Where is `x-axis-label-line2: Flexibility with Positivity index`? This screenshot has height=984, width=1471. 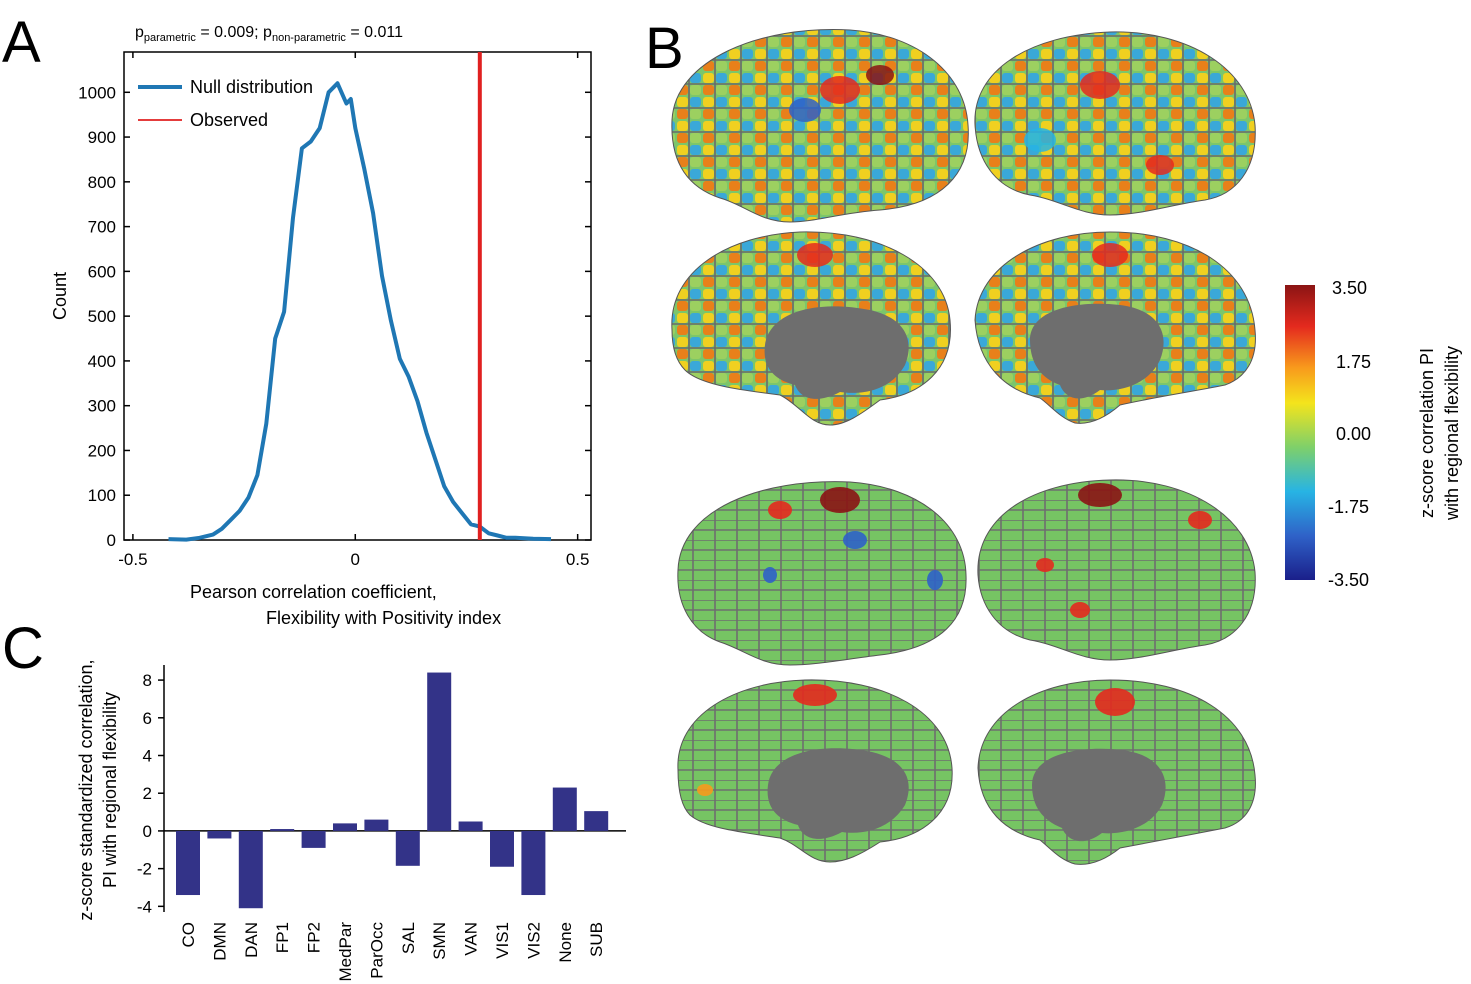
x-axis-label-line2: Flexibility with Positivity index is located at coordinates (383, 618).